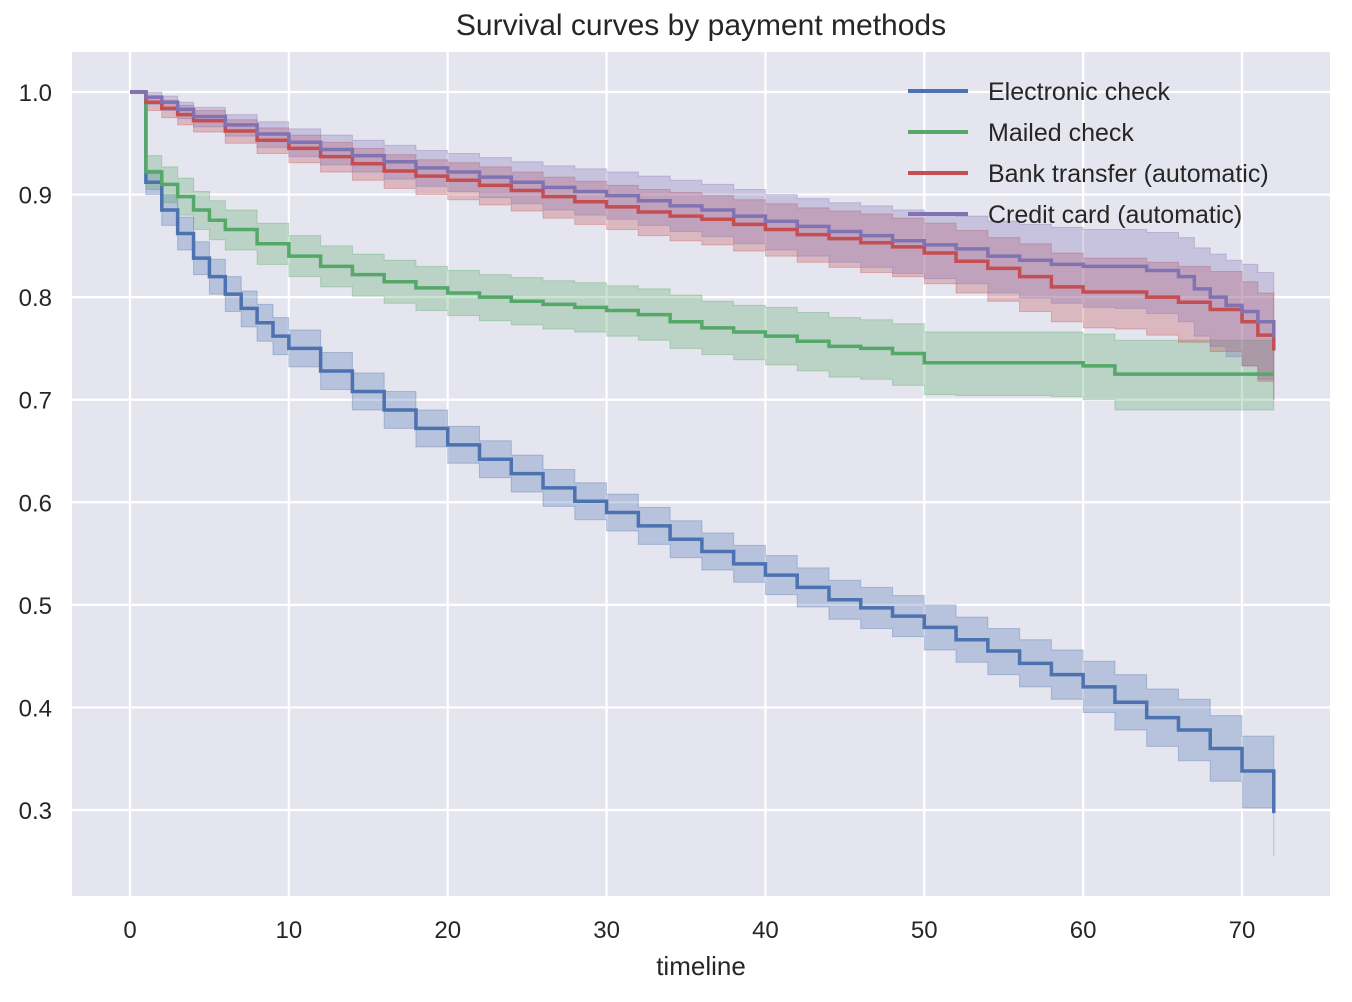  I want to click on legend-label: Electronic check, so click(1079, 92).